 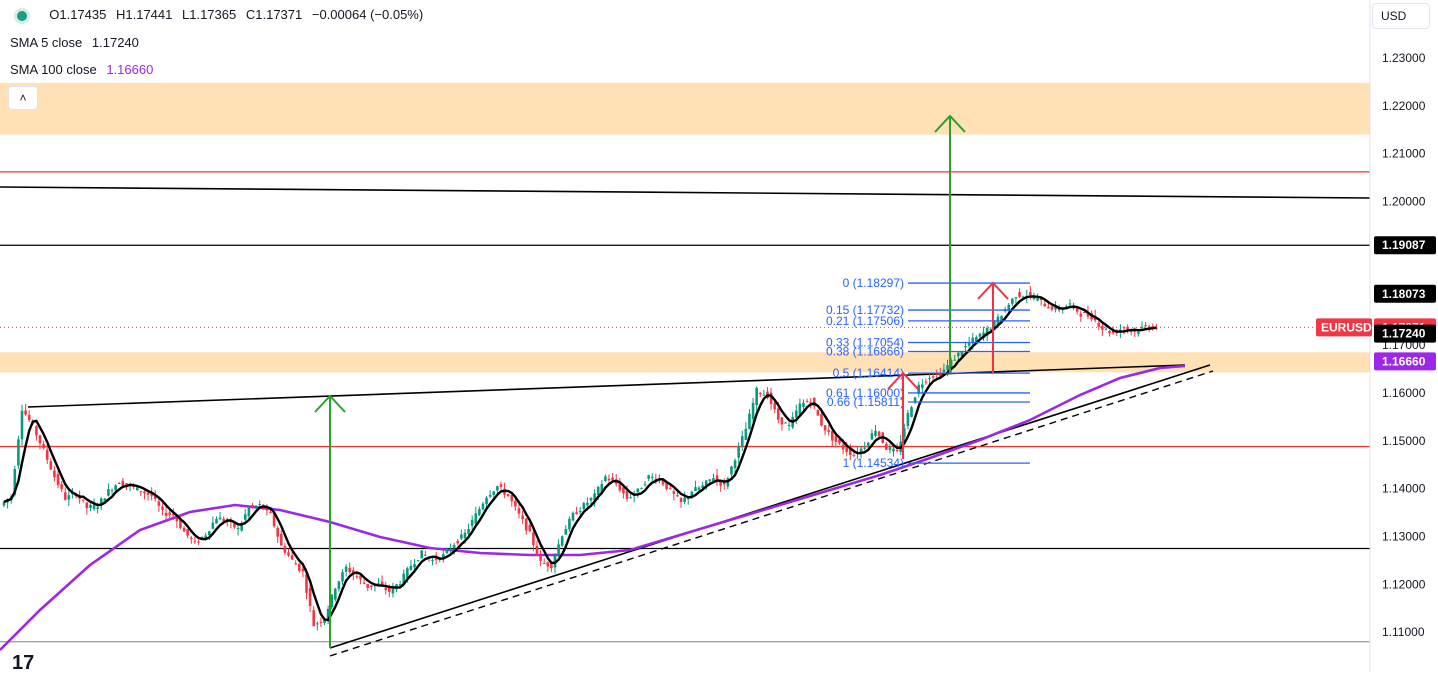 I want to click on price-tag-text-0: 1.19087, so click(x=1404, y=245).